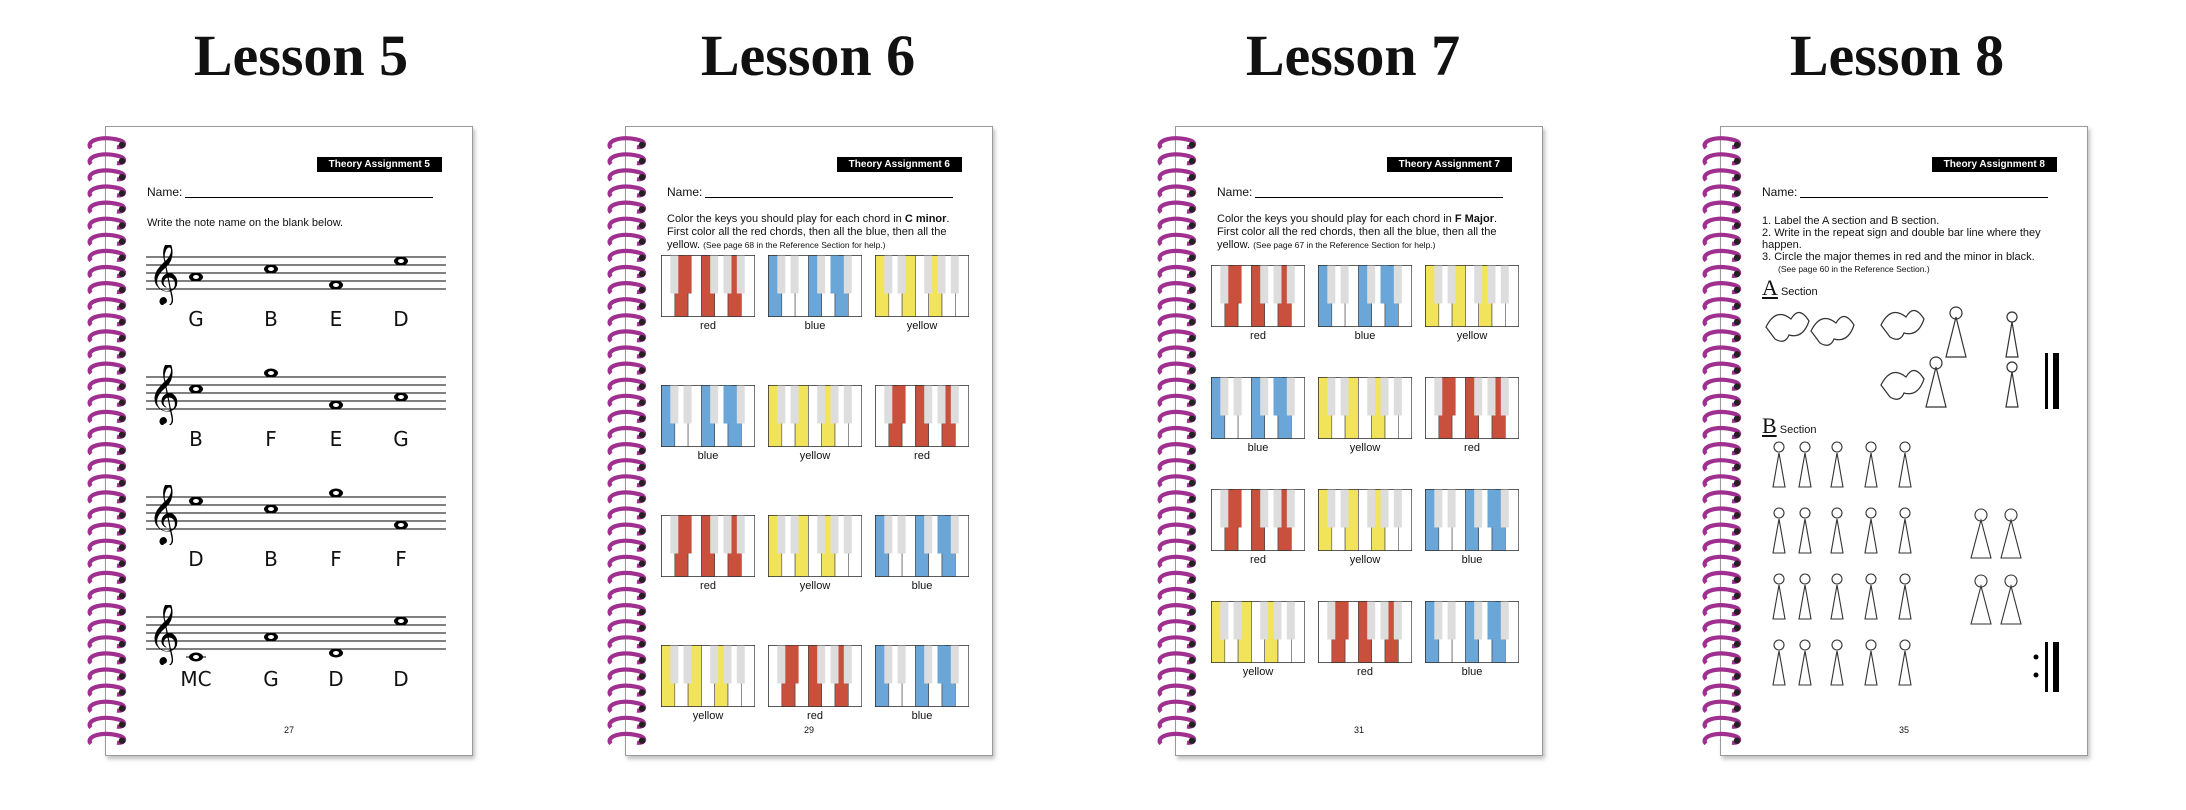 The height and width of the screenshot is (810, 2186). Describe the element at coordinates (1897, 55) in the screenshot. I see `lesson-8-title: Lesson 8` at that location.